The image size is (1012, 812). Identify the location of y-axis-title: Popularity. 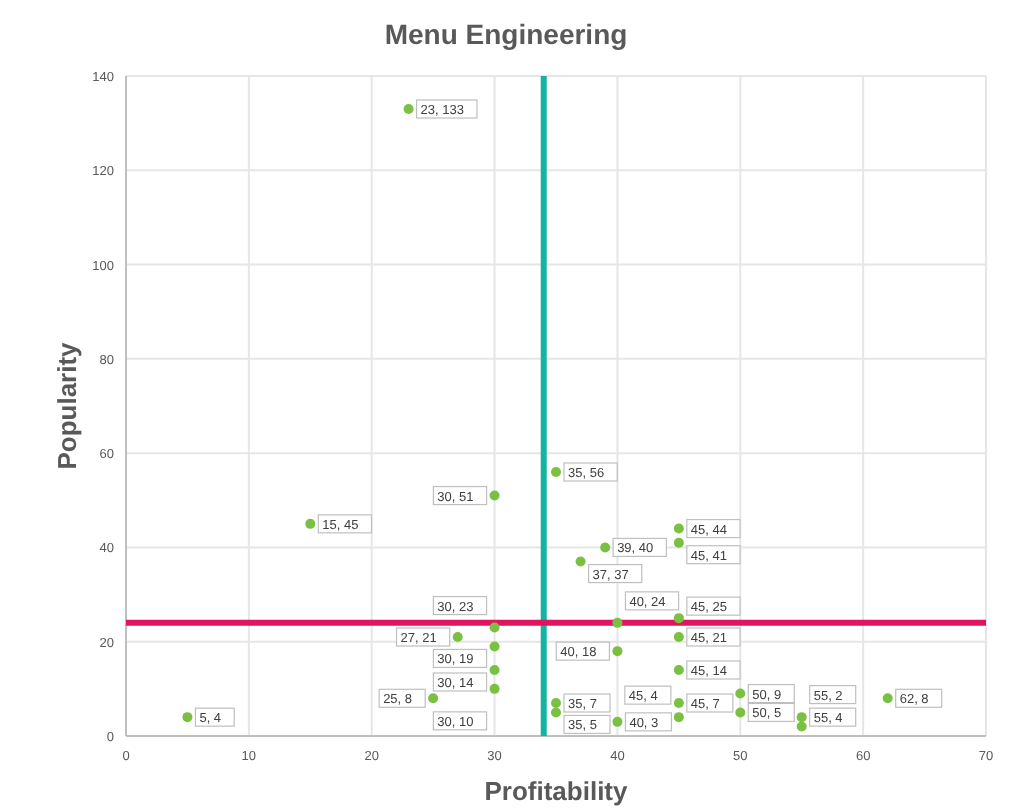
(67, 405).